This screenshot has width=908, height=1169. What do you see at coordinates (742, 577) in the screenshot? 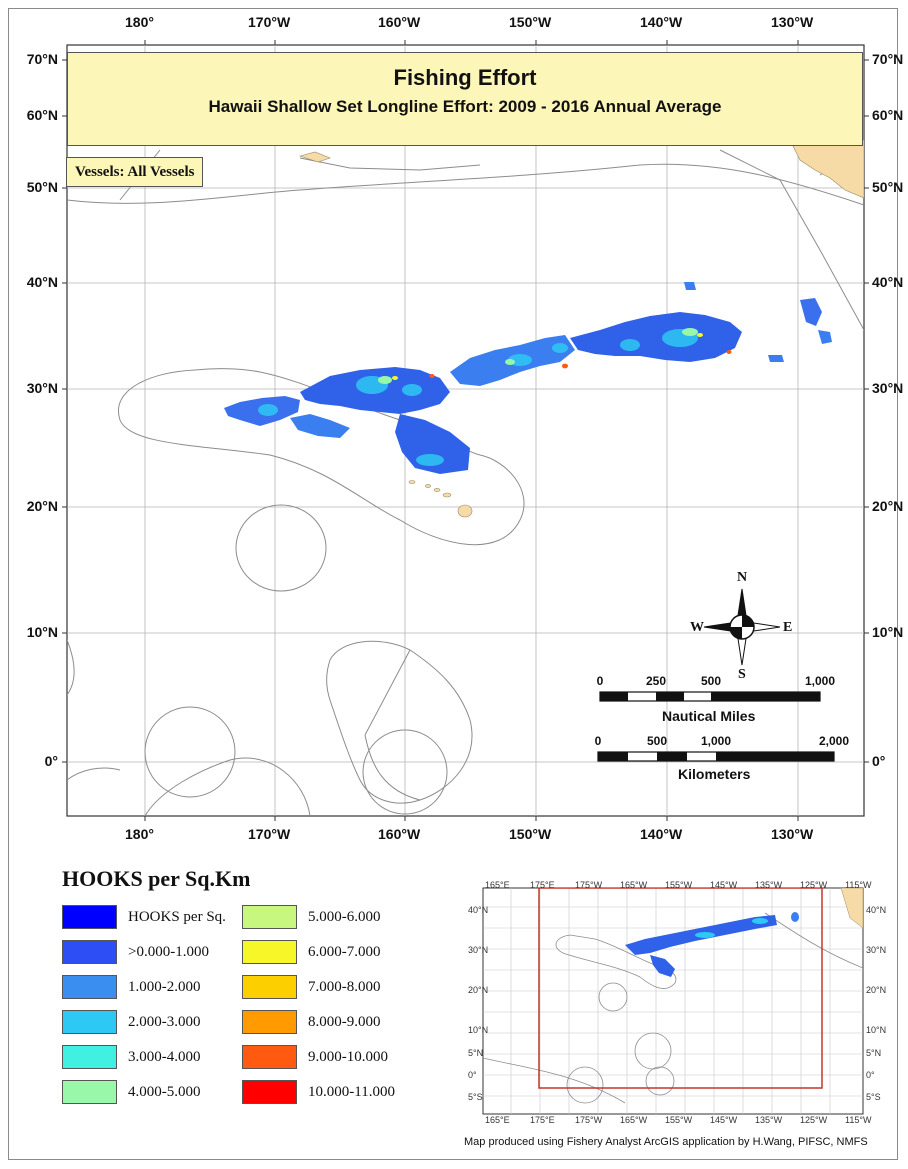
I see `compass-north-label: N` at bounding box center [742, 577].